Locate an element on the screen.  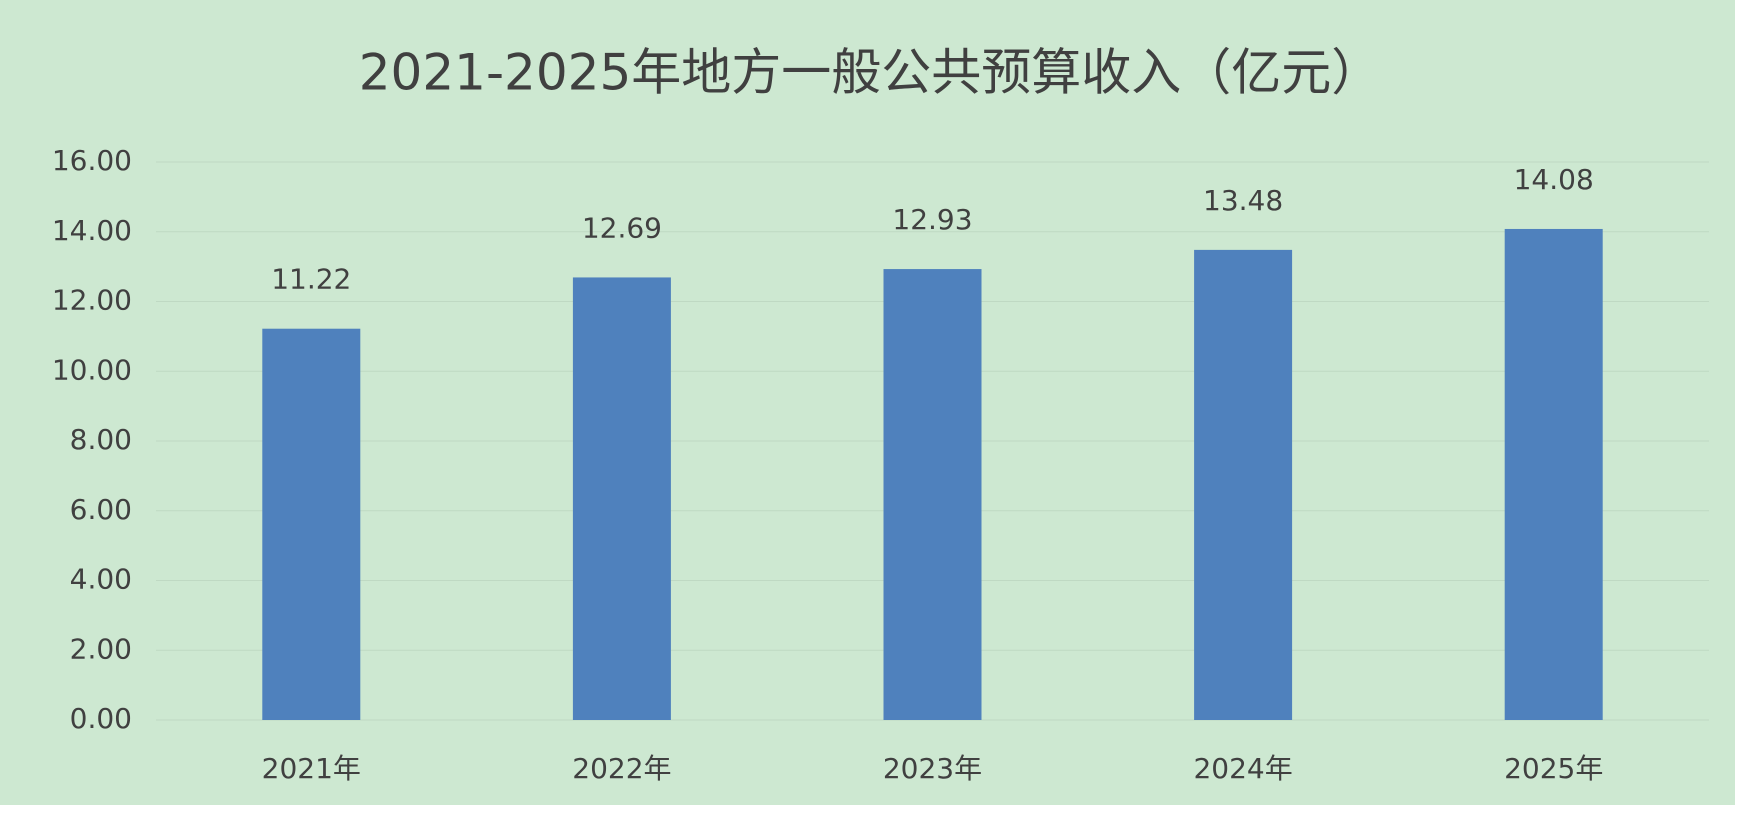
data-label: 14.08 is located at coordinates (1554, 179).